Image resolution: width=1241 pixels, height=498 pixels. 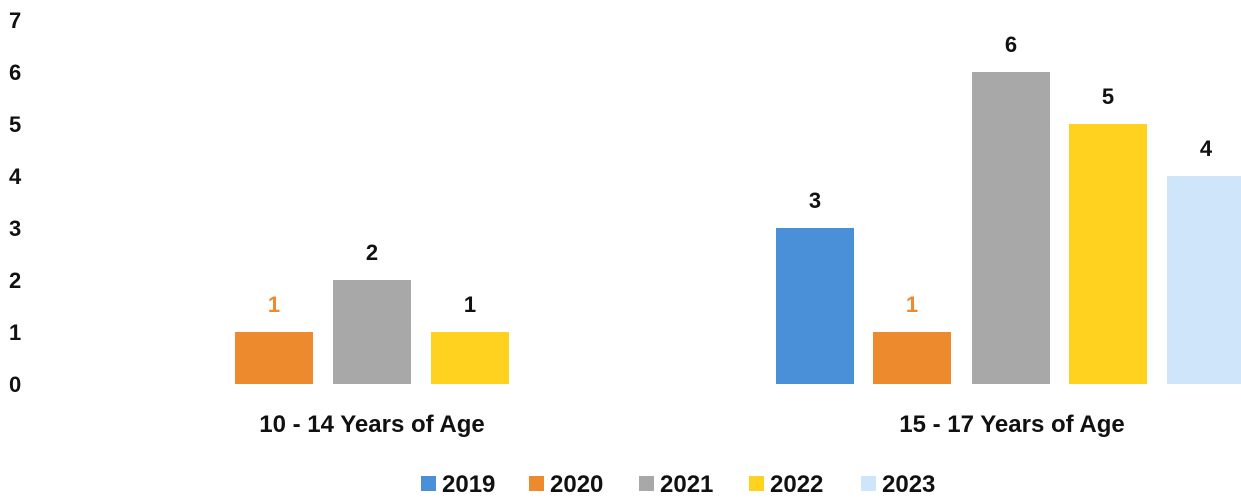 What do you see at coordinates (576, 484) in the screenshot?
I see `legend-label-2020: 2020` at bounding box center [576, 484].